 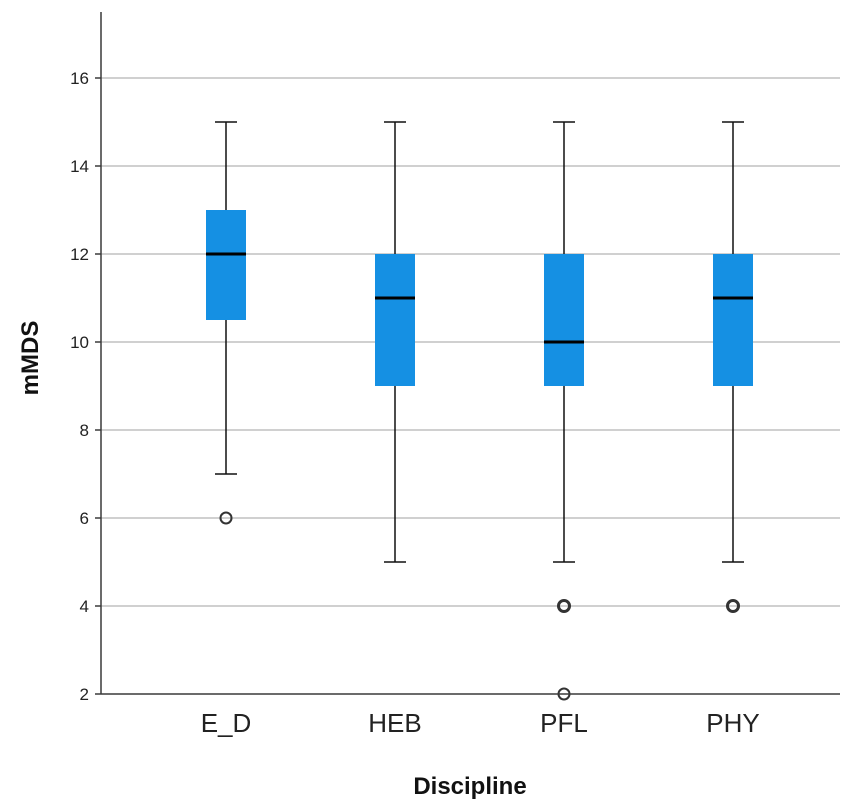 I want to click on y-axis-title: mMDS, so click(x=30, y=358).